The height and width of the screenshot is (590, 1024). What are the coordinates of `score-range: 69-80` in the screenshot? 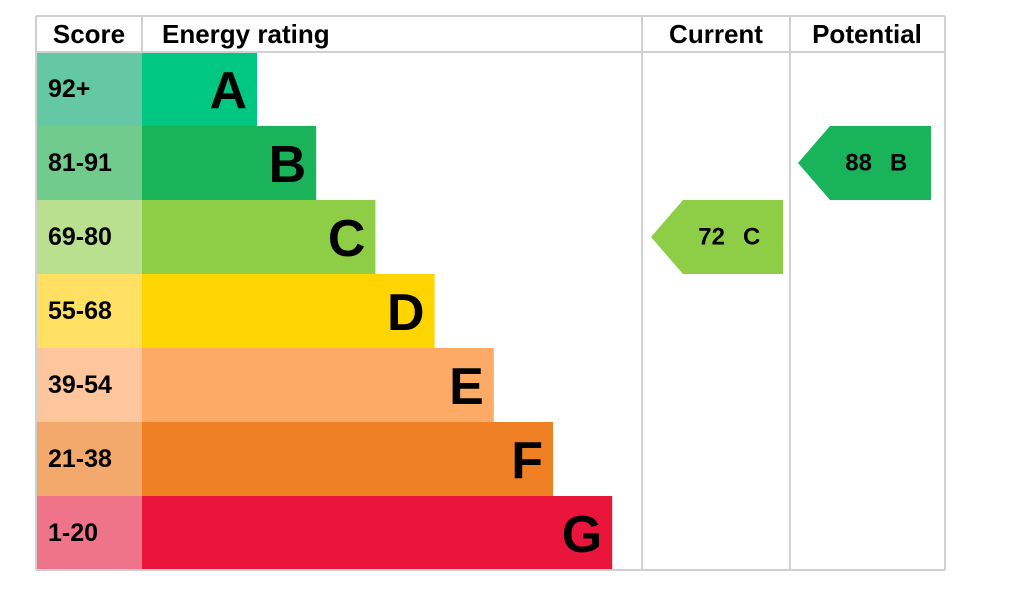 It's located at (80, 237).